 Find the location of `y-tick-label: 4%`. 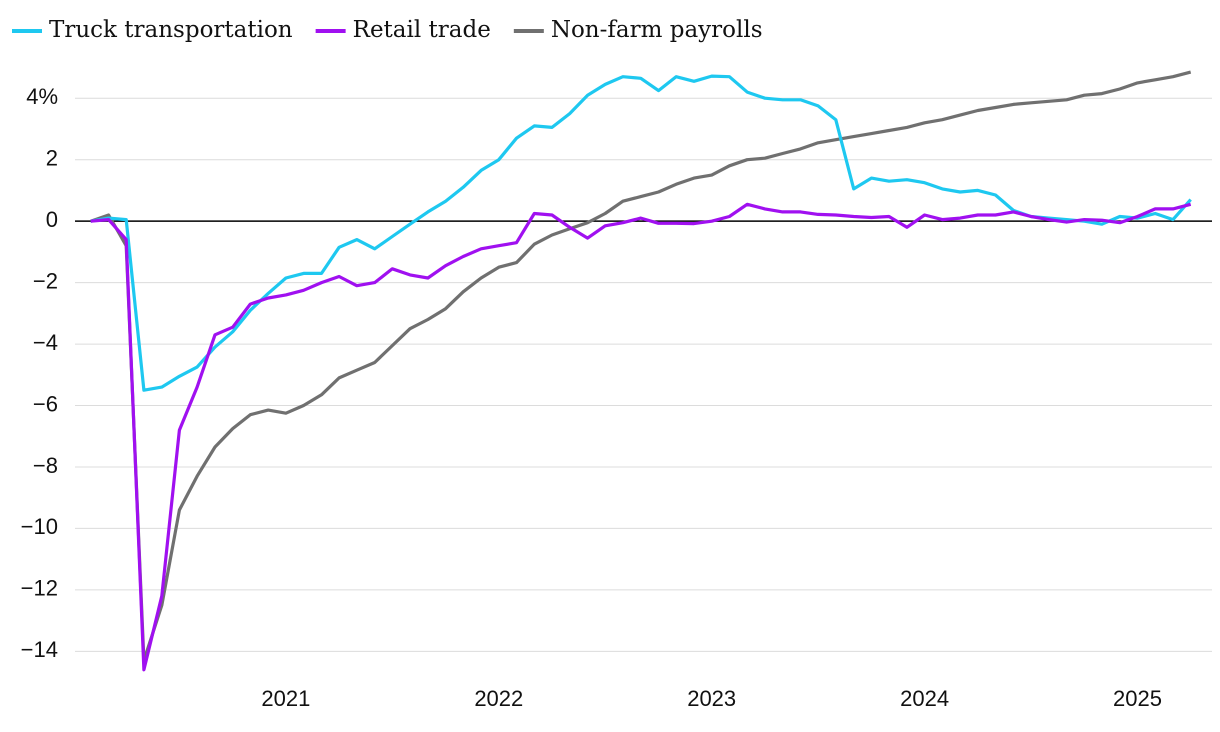

y-tick-label: 4% is located at coordinates (42, 96).